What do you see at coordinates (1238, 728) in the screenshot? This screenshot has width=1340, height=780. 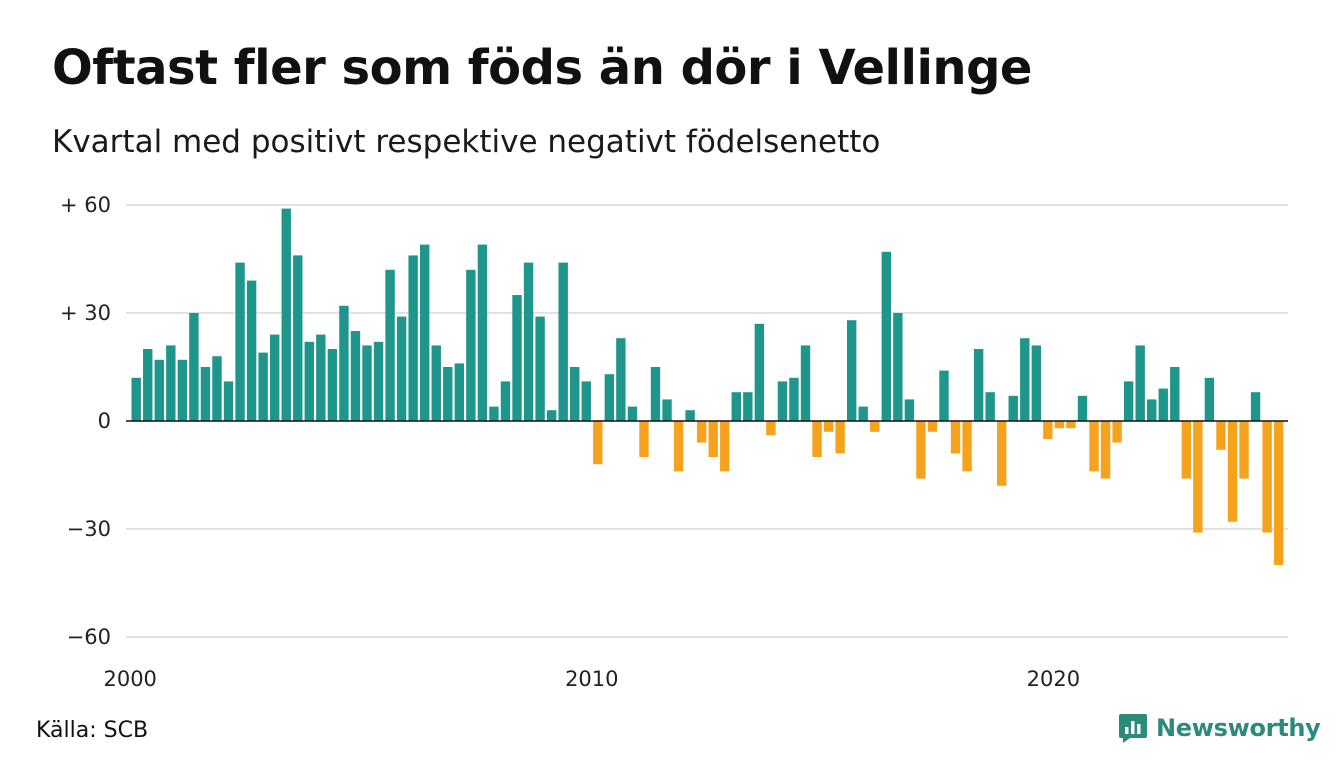 I see `brand-name: Newsworthy` at bounding box center [1238, 728].